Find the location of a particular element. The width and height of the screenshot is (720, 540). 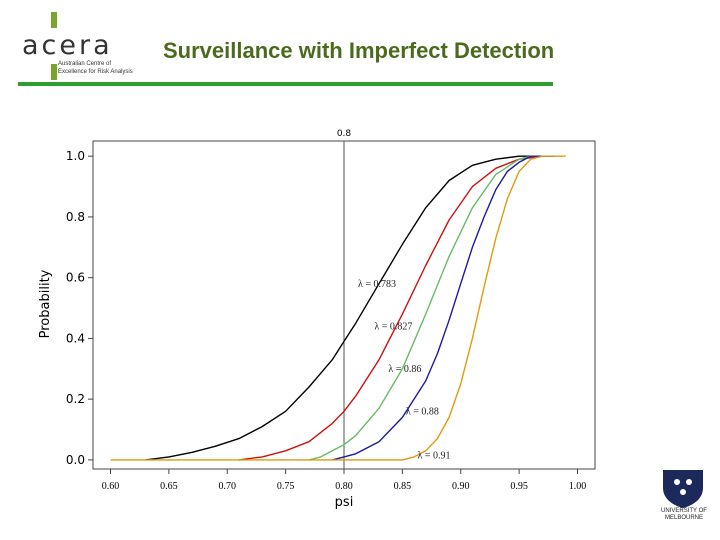

y-tick-label: 0.6 is located at coordinates (75, 278).